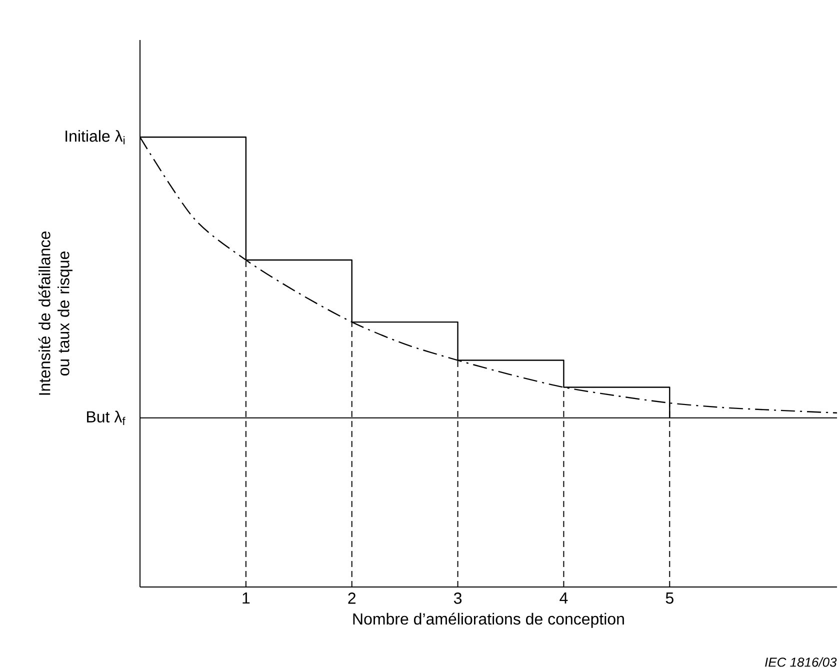 The width and height of the screenshot is (840, 671). I want to click on x-tick-label: 4, so click(564, 598).